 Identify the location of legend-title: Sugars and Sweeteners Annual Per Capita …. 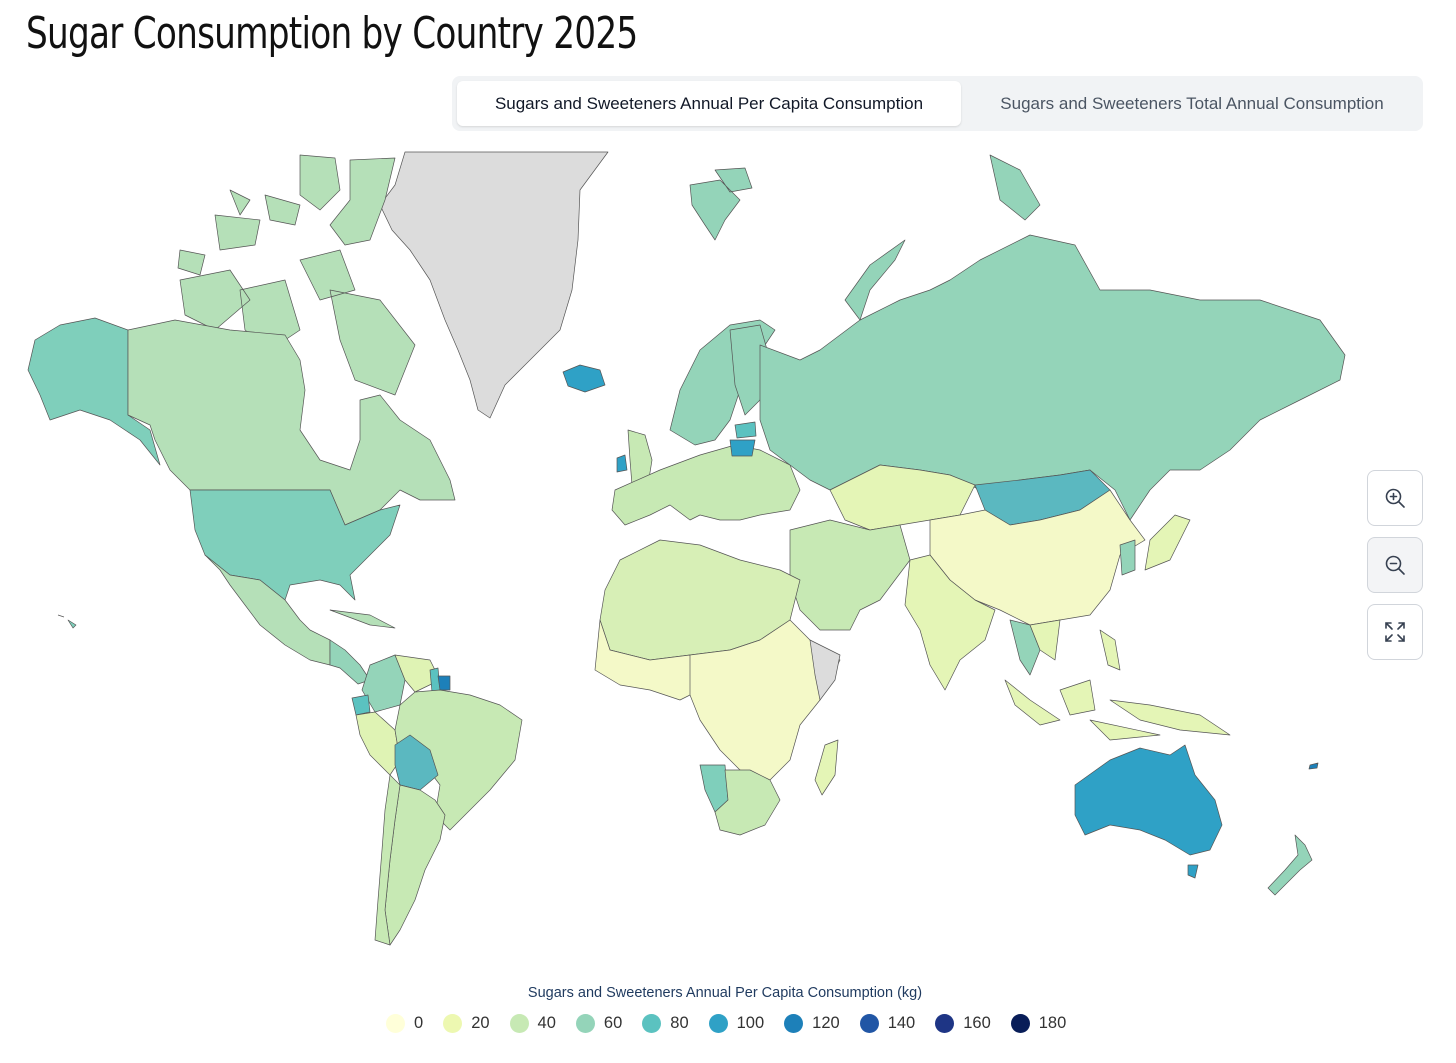
(725, 993).